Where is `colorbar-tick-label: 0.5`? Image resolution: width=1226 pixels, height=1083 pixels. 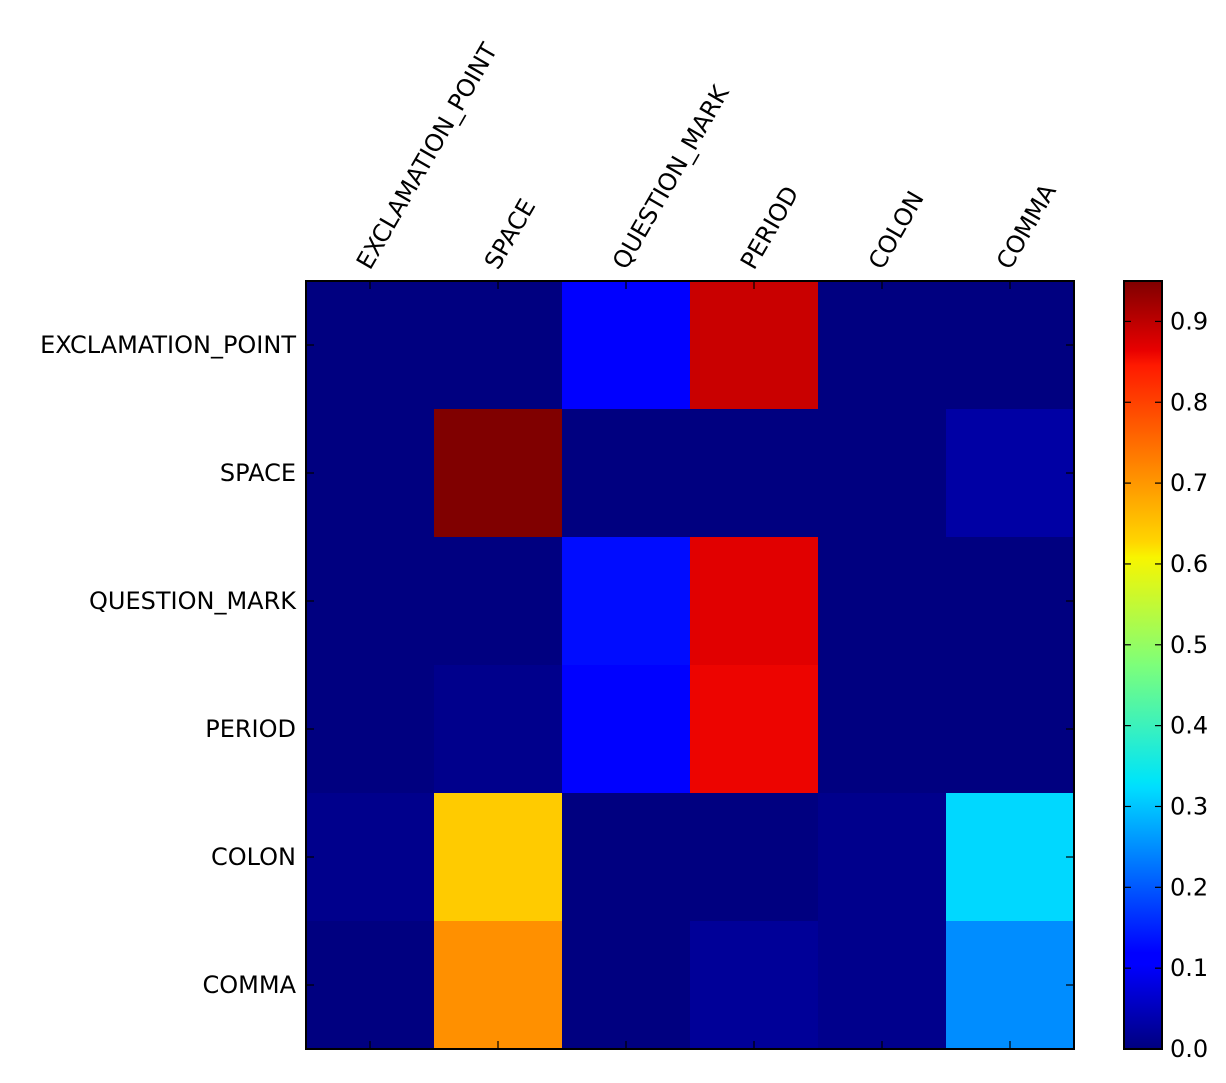 colorbar-tick-label: 0.5 is located at coordinates (1189, 645).